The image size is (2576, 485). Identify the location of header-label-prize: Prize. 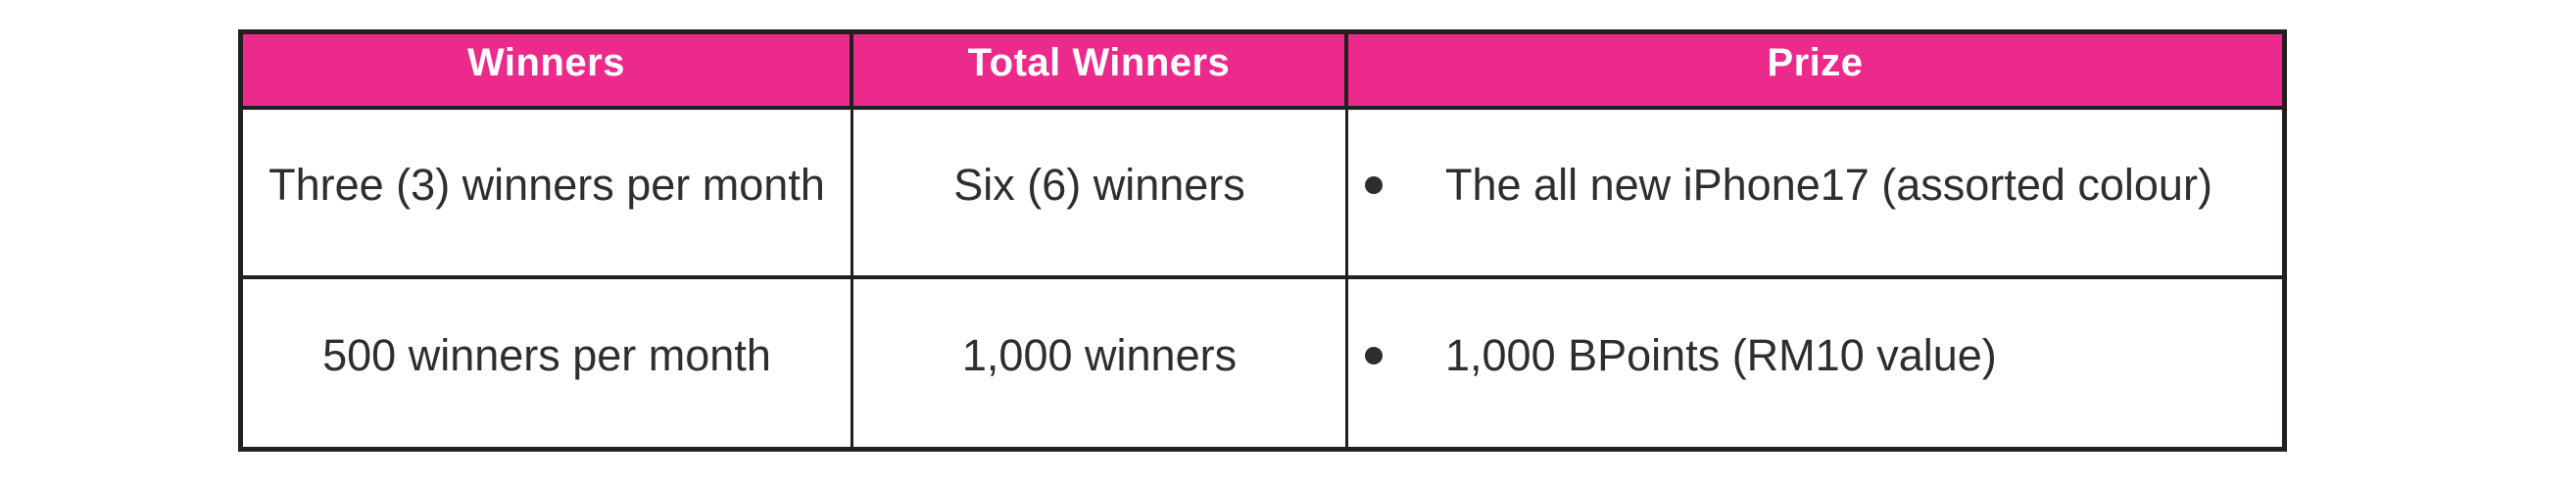
(1815, 62).